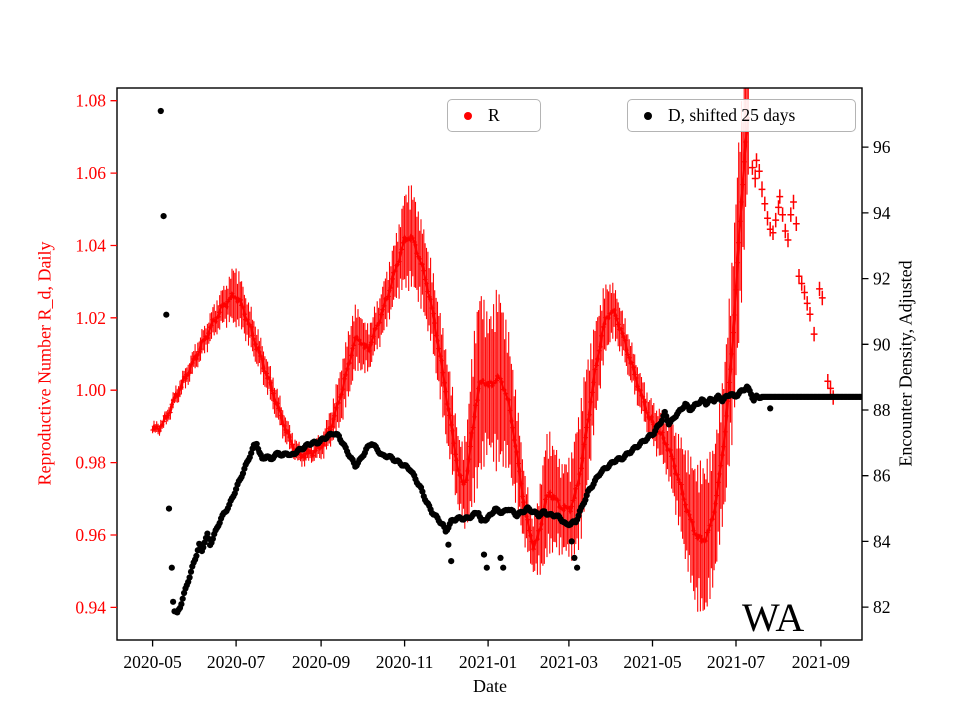 This screenshot has width=960, height=720. What do you see at coordinates (468, 115) in the screenshot?
I see `r-series-marker-icon` at bounding box center [468, 115].